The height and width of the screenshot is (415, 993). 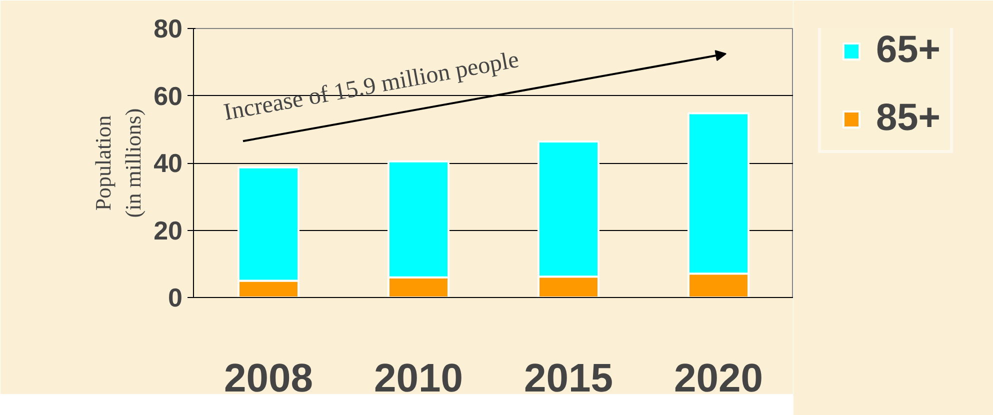 I want to click on y-axis-title: Population (in millions), so click(x=118, y=163).